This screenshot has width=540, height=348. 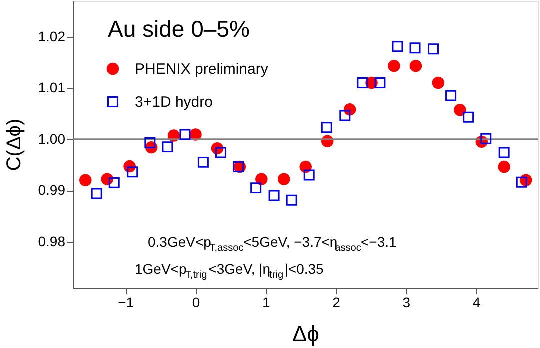 I want to click on y-axis-title: C(Δϕ), so click(x=14, y=145).